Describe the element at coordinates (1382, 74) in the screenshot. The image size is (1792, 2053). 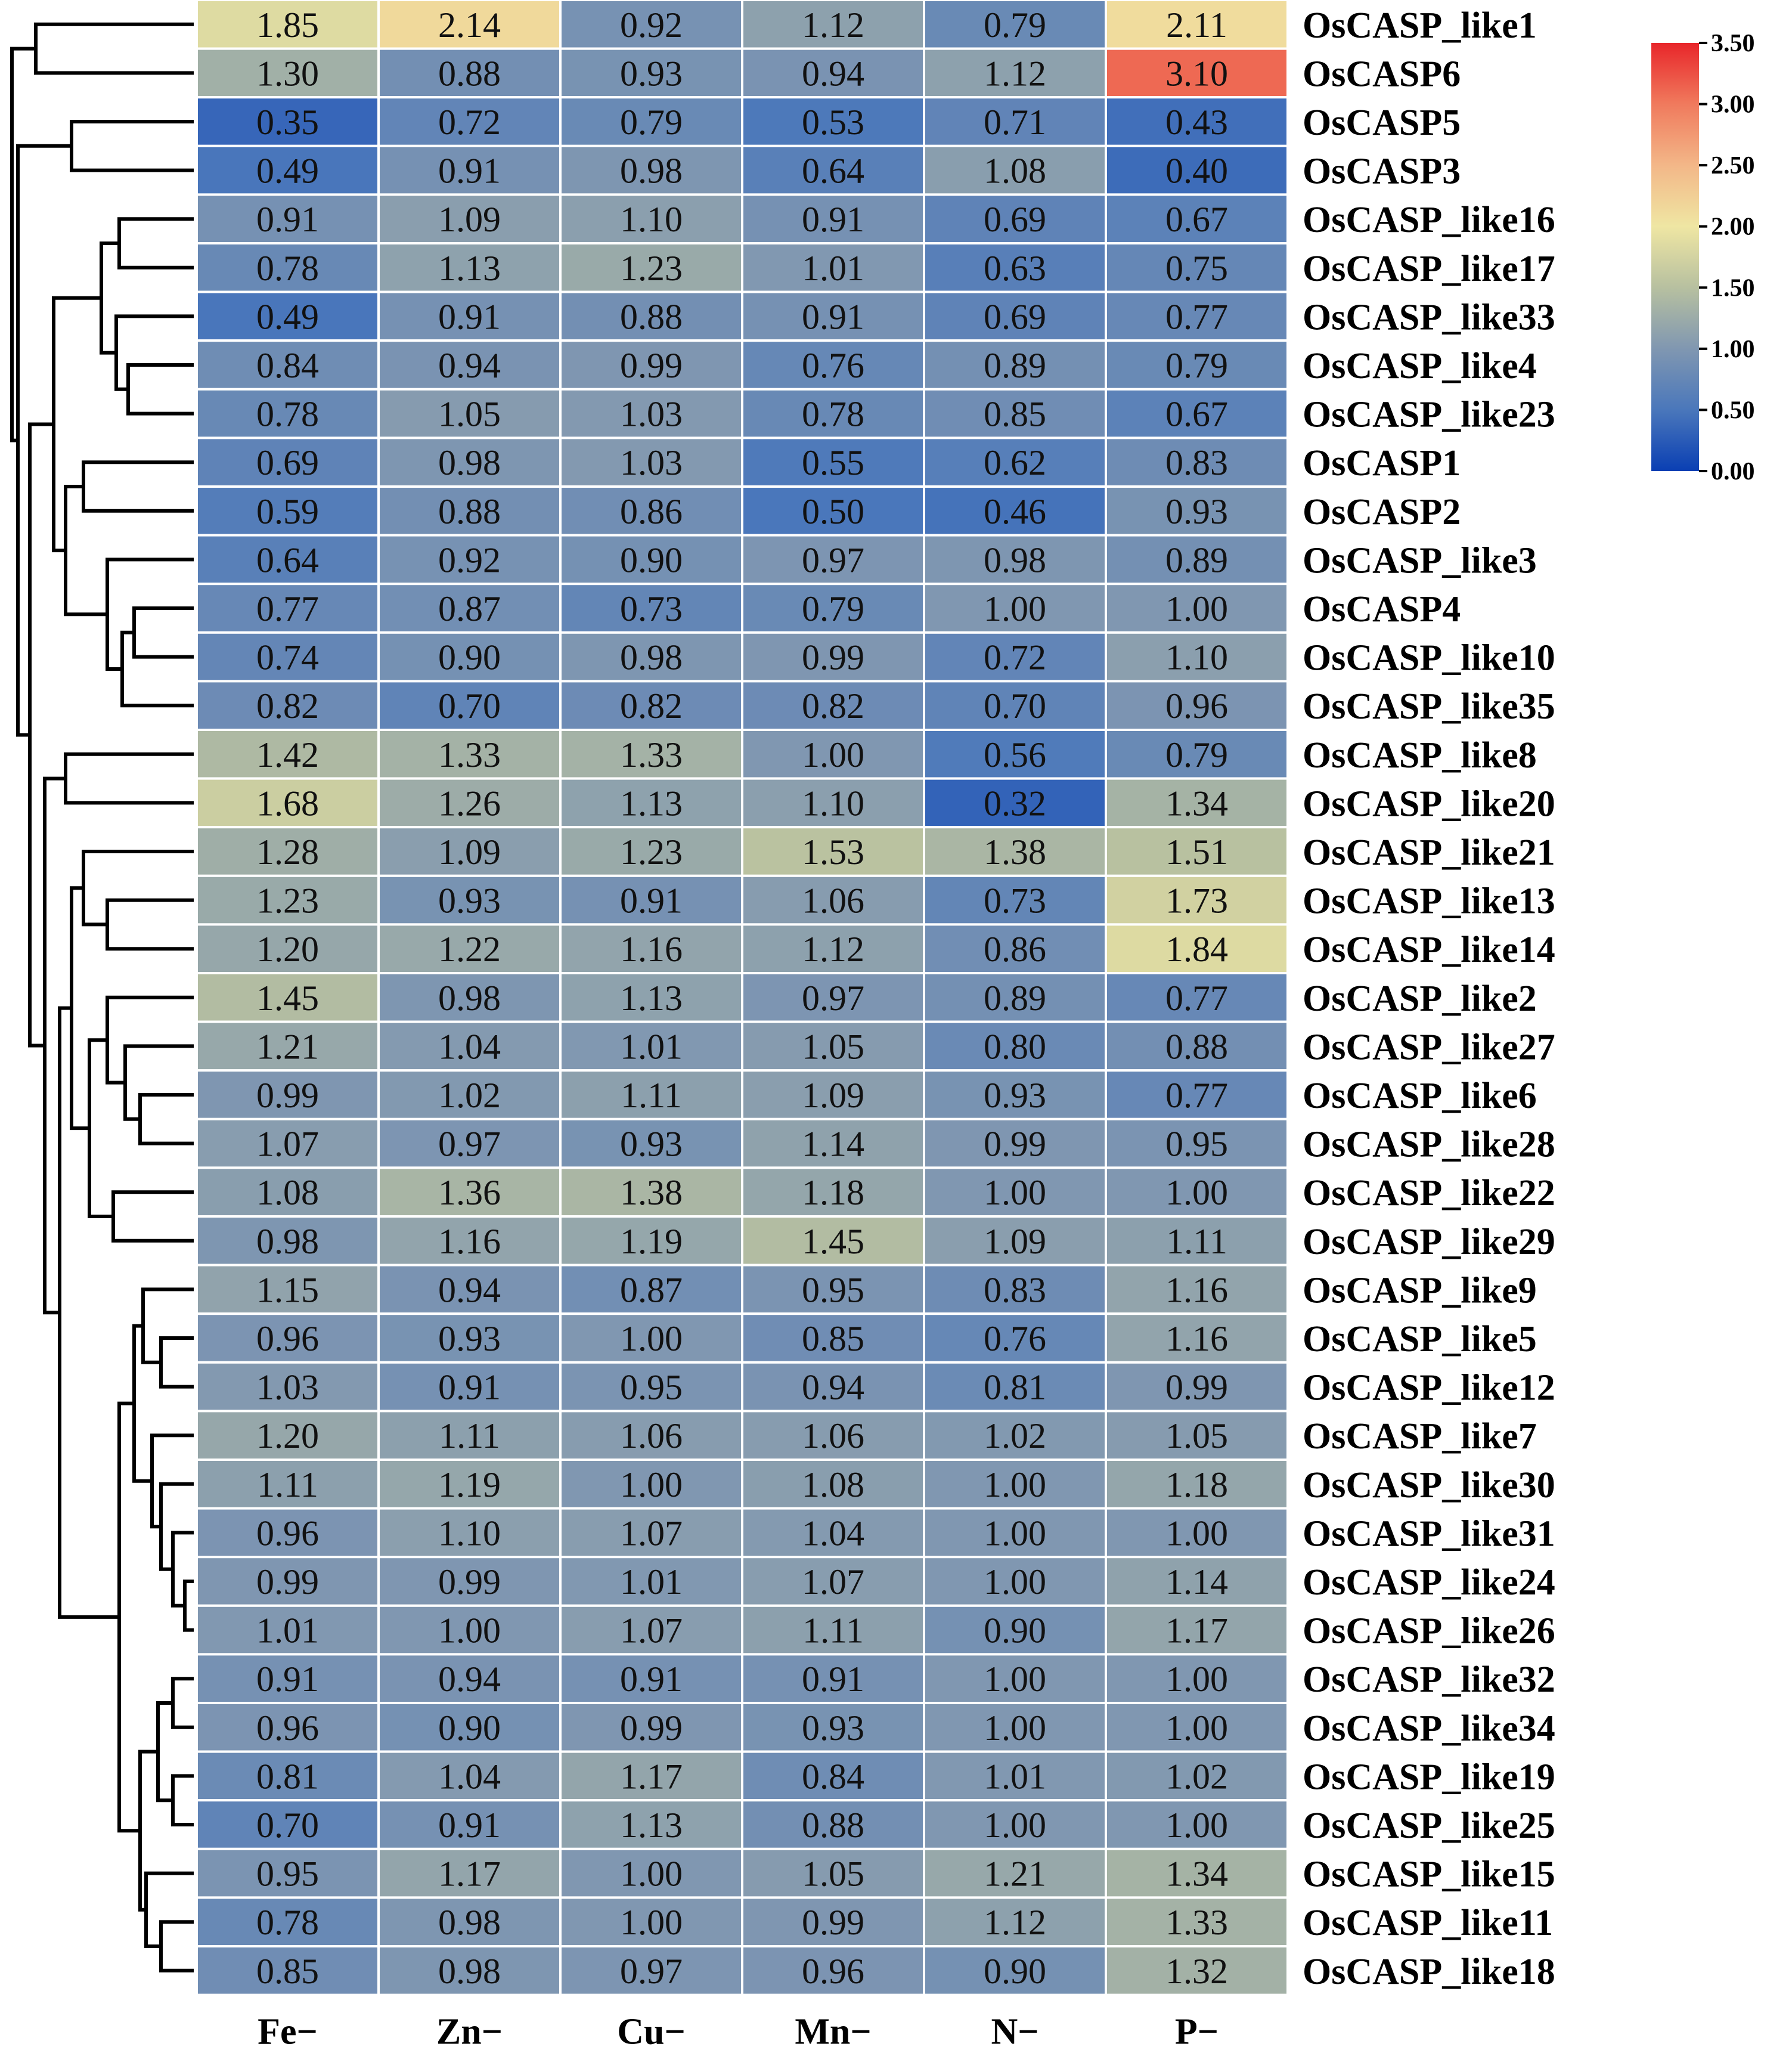
I see `row-label: OsCASP6` at that location.